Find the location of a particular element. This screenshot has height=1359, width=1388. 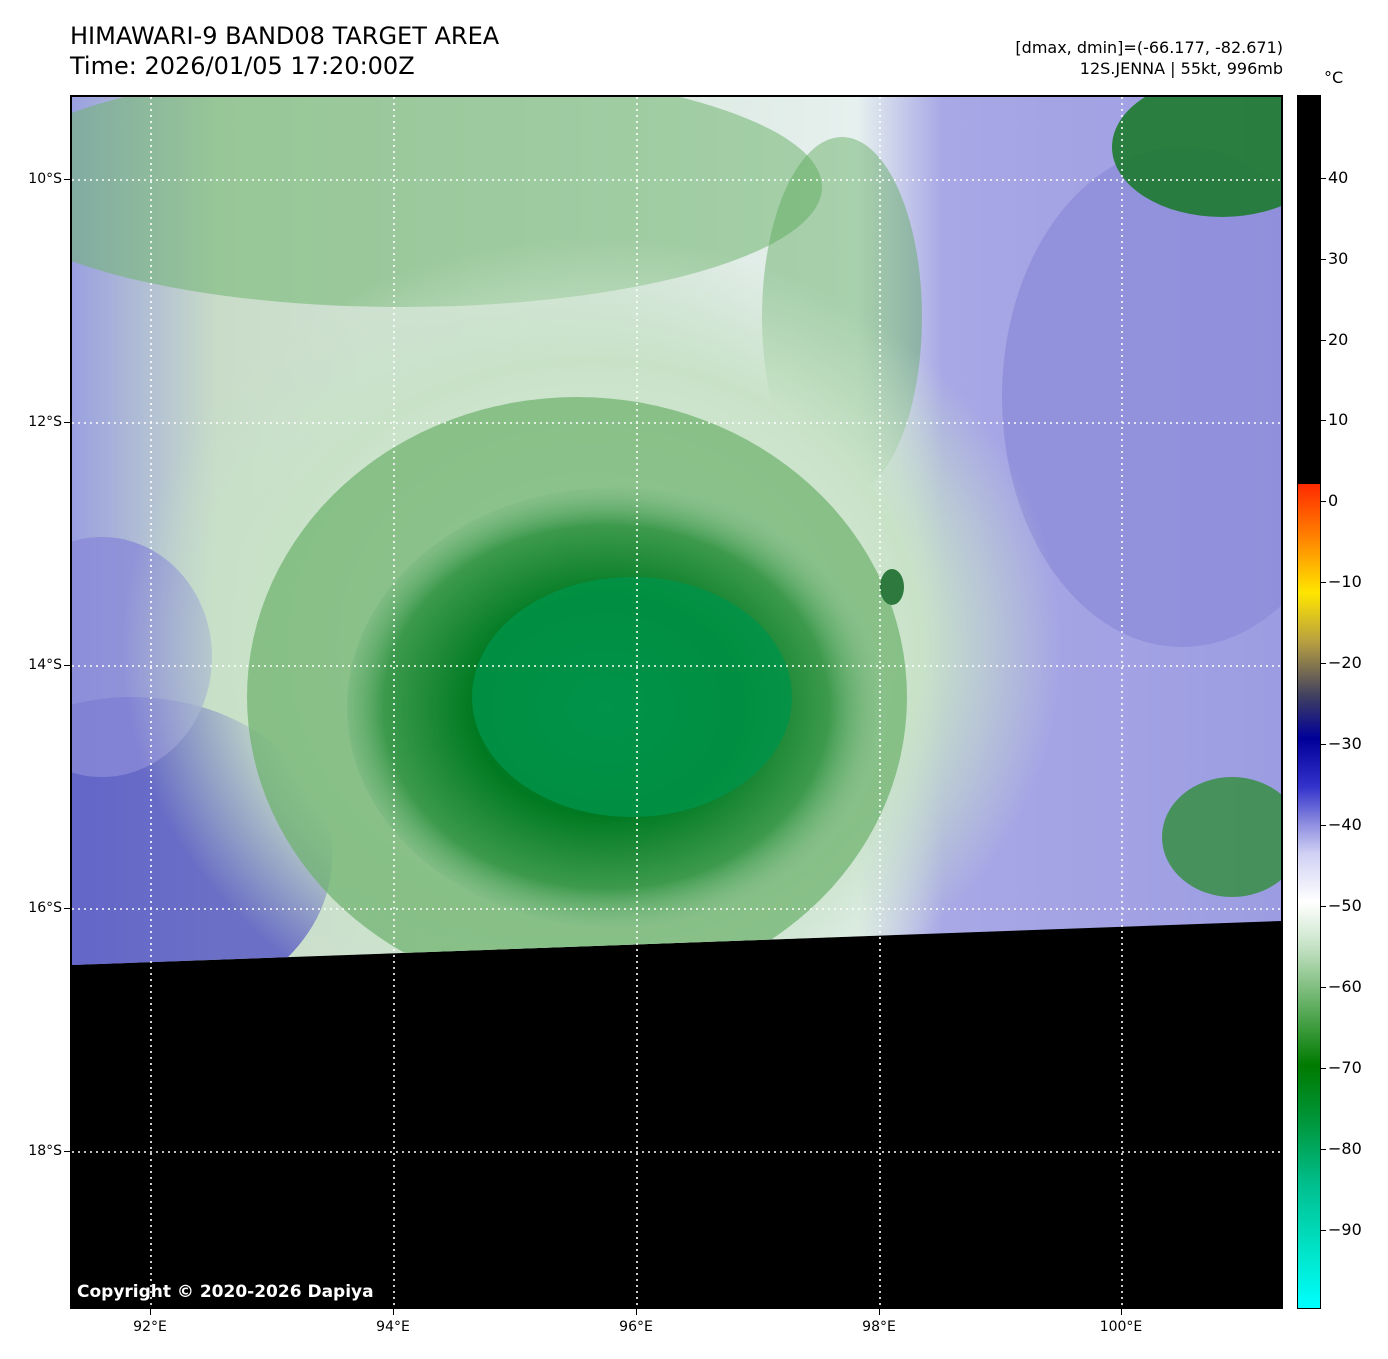

chart-time: Time: 2026/01/05 17:20:00Z is located at coordinates (242, 66).